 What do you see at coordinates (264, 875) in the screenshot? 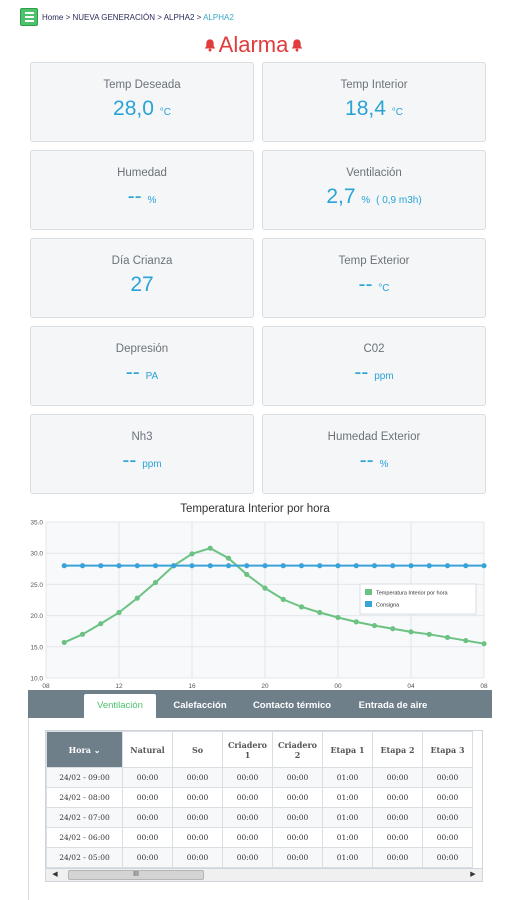
I see `horizontal-scrollbar: ◀ III ▶` at bounding box center [264, 875].